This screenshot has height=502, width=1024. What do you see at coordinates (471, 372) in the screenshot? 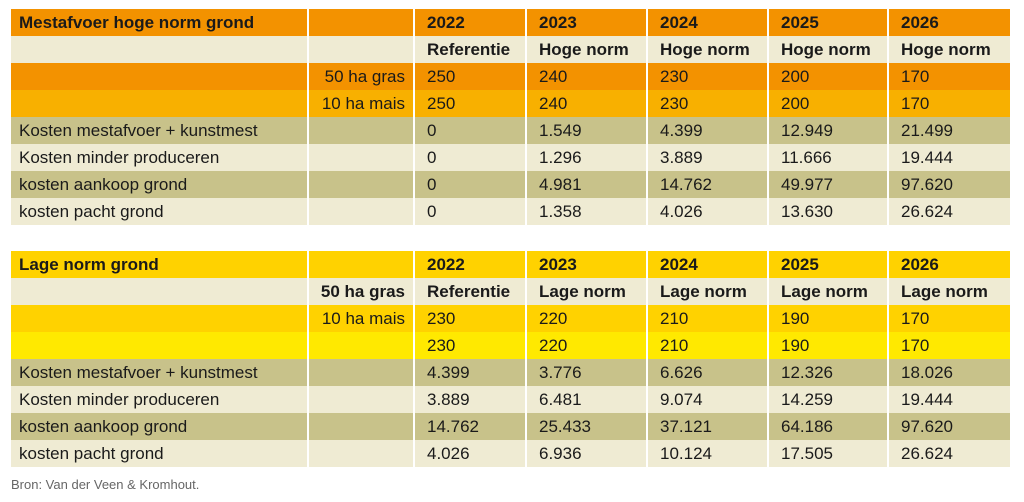
I see `value-cell: 4.399` at bounding box center [471, 372].